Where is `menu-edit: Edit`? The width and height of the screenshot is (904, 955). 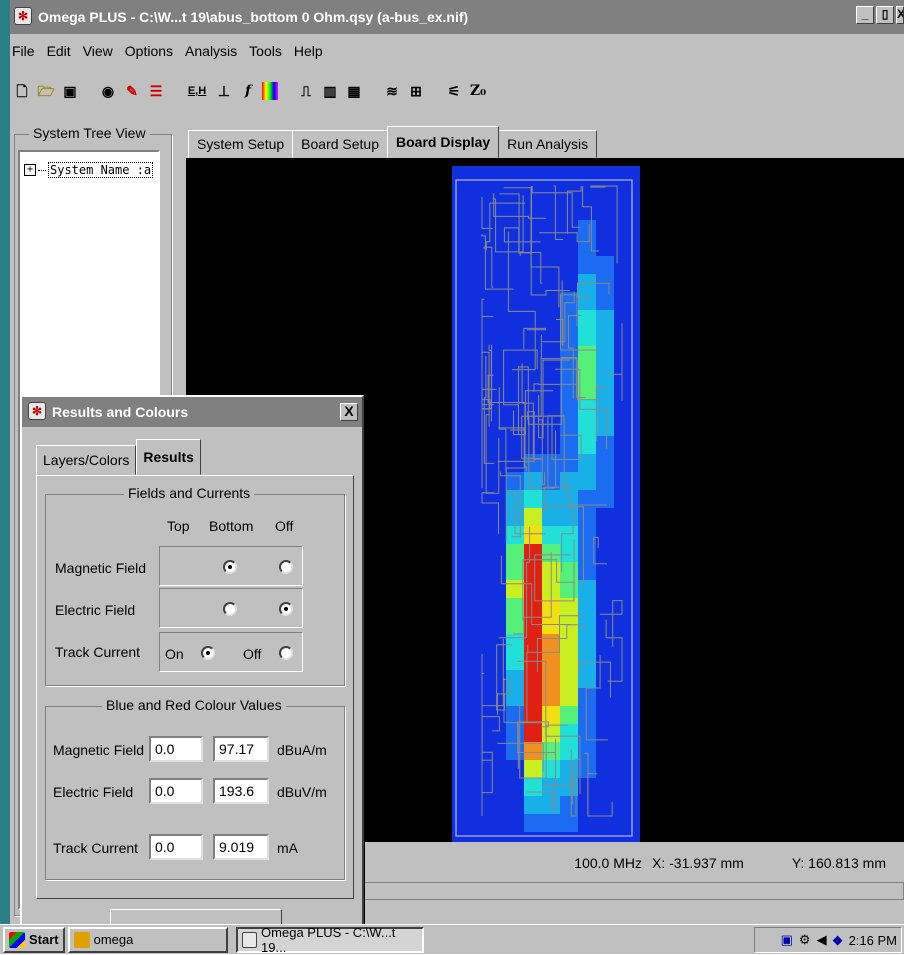 menu-edit: Edit is located at coordinates (58, 51).